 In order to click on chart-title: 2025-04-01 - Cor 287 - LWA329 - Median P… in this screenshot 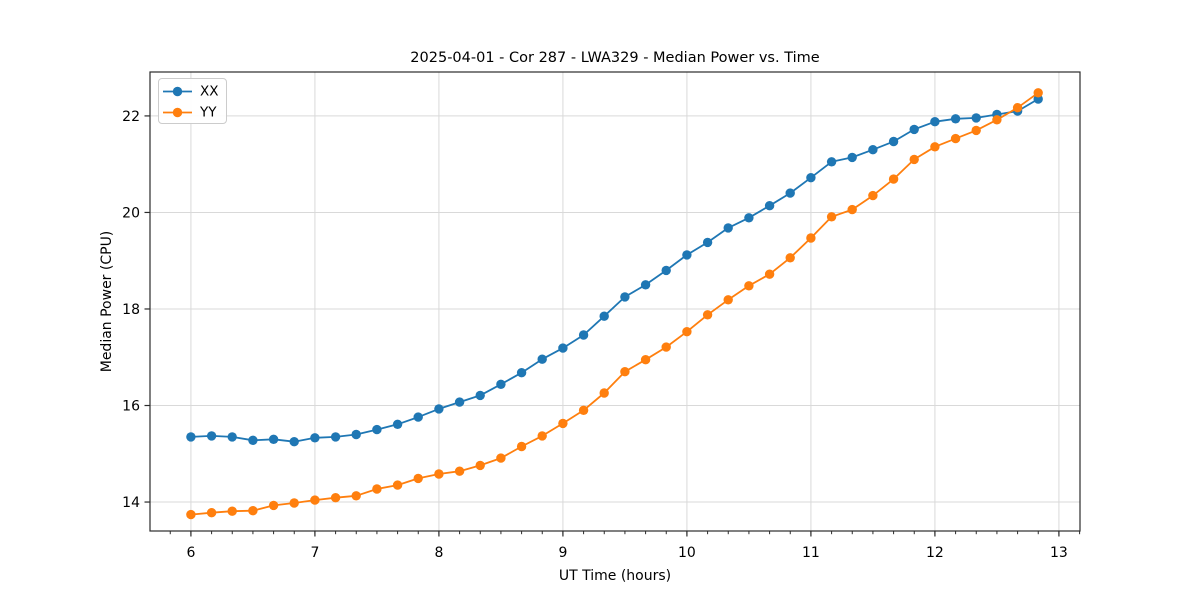, I will do `click(614, 58)`.